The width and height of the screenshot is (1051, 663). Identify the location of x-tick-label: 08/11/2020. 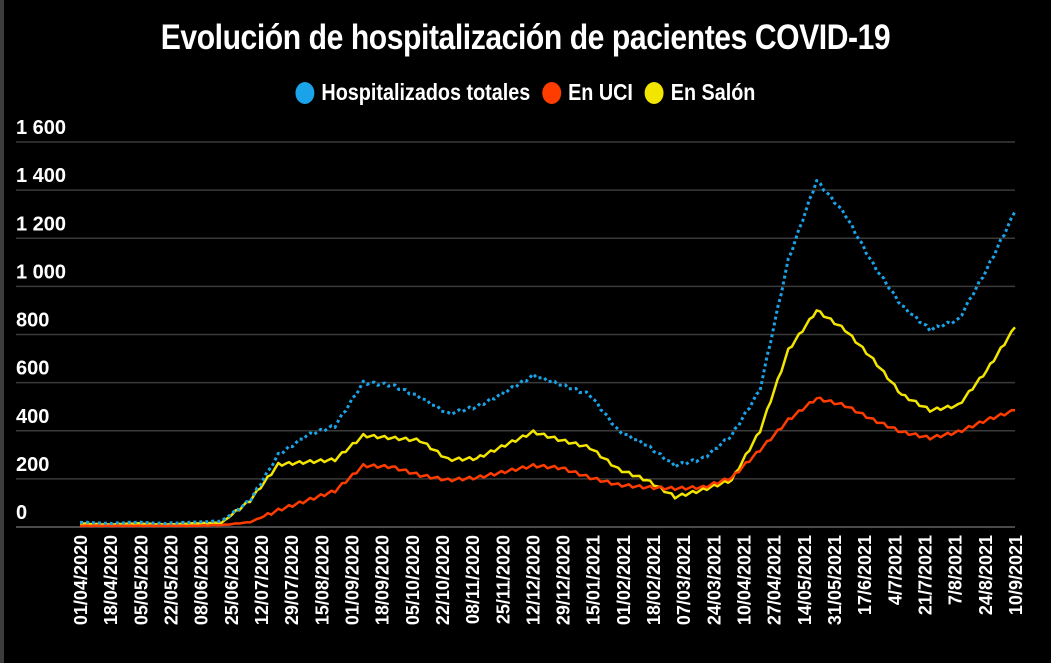
(473, 579).